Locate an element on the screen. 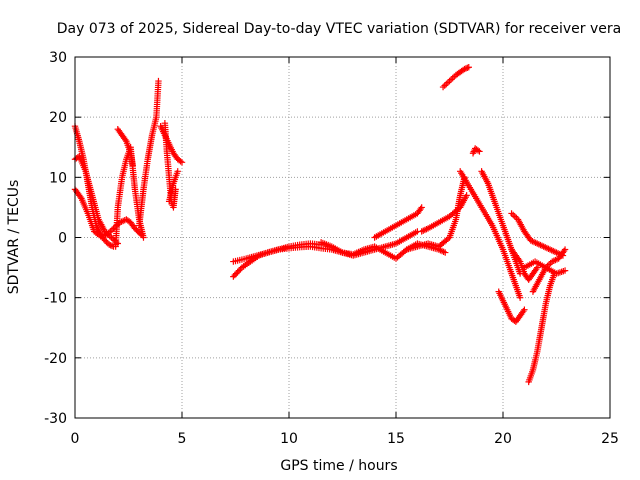 The width and height of the screenshot is (640, 480). series-arc22 is located at coordinates (537, 234).